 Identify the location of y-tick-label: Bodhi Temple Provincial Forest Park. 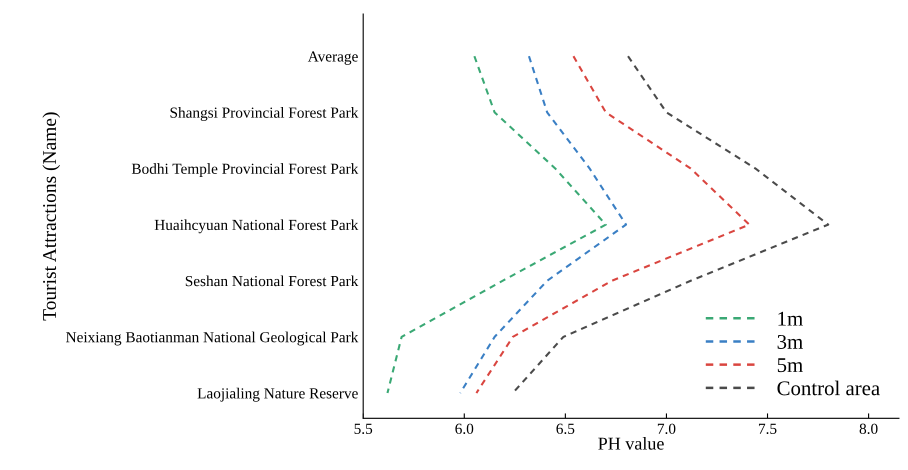
(245, 170).